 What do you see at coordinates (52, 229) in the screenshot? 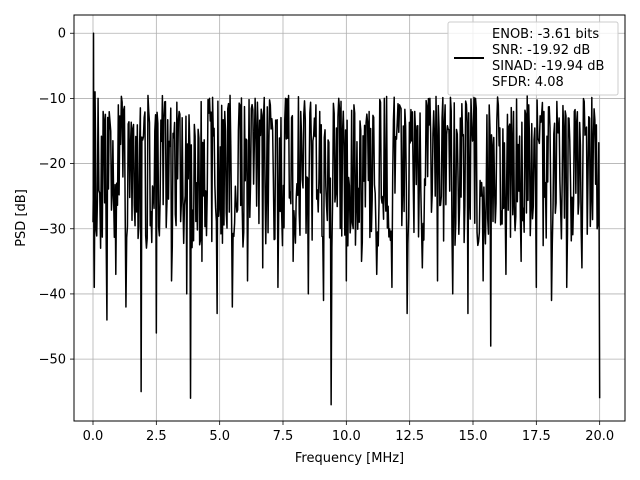
I see `y-tick-label: −30` at bounding box center [52, 229].